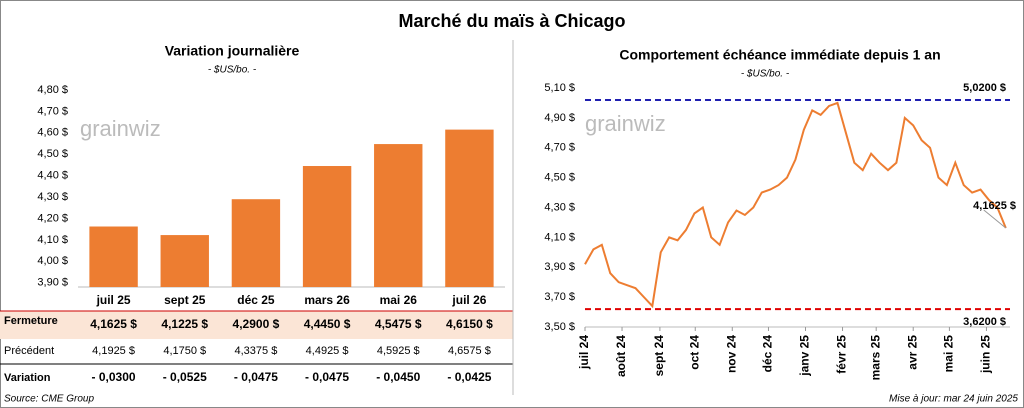 The height and width of the screenshot is (408, 1024). I want to click on bar-title: Variation journalière, so click(232, 51).